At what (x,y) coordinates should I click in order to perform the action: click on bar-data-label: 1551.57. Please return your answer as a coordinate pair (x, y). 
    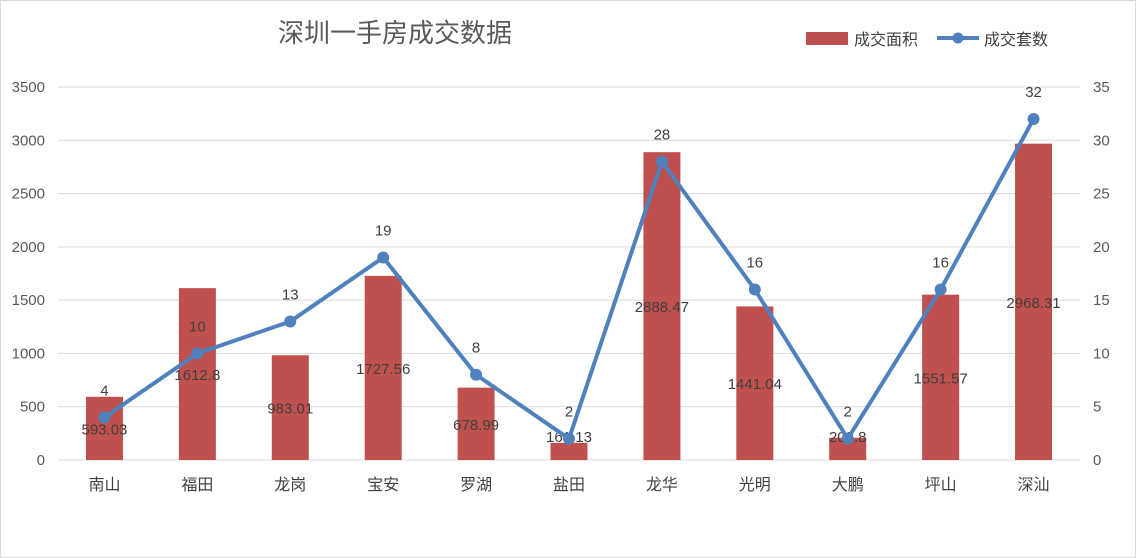
    Looking at the image, I should click on (941, 378).